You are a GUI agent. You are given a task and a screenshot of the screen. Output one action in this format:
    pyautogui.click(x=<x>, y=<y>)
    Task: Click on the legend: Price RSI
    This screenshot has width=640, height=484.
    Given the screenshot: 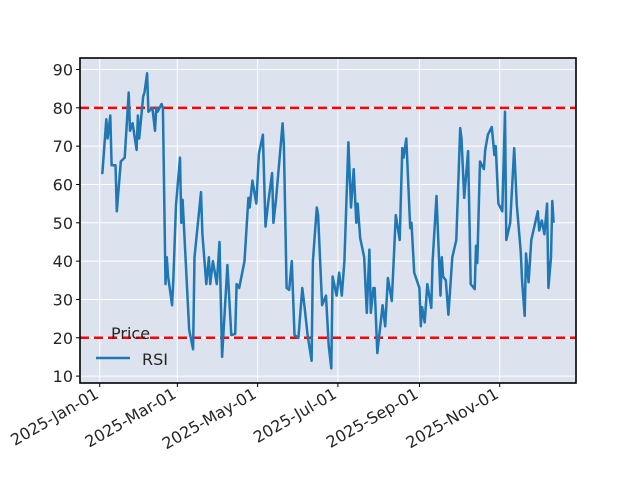 What is the action you would take?
    pyautogui.click(x=132, y=346)
    